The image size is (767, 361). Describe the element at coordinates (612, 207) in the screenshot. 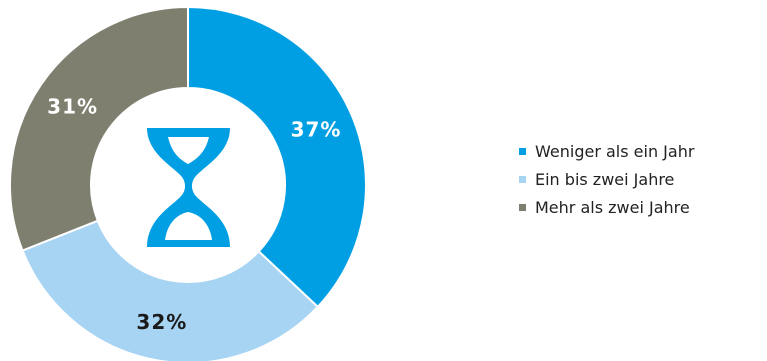

I see `legend-label: Mehr als zwei Jahre` at that location.